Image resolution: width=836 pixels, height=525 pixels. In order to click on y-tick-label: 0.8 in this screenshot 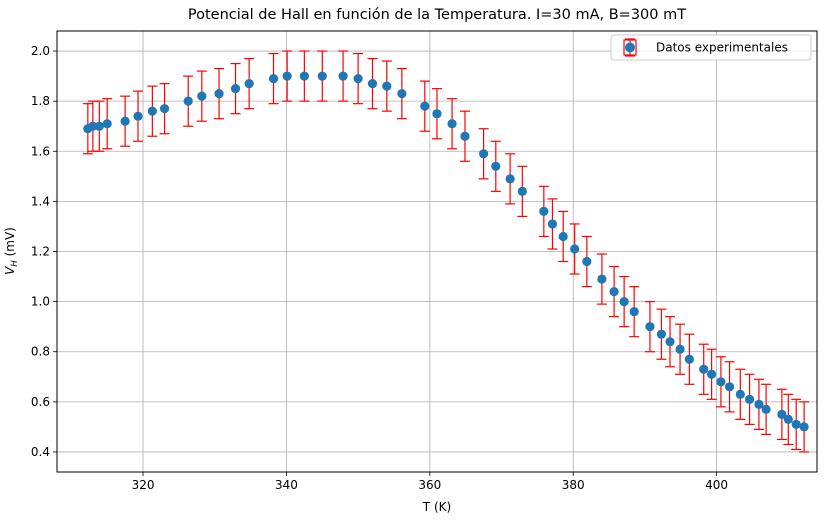, I will do `click(40, 352)`.